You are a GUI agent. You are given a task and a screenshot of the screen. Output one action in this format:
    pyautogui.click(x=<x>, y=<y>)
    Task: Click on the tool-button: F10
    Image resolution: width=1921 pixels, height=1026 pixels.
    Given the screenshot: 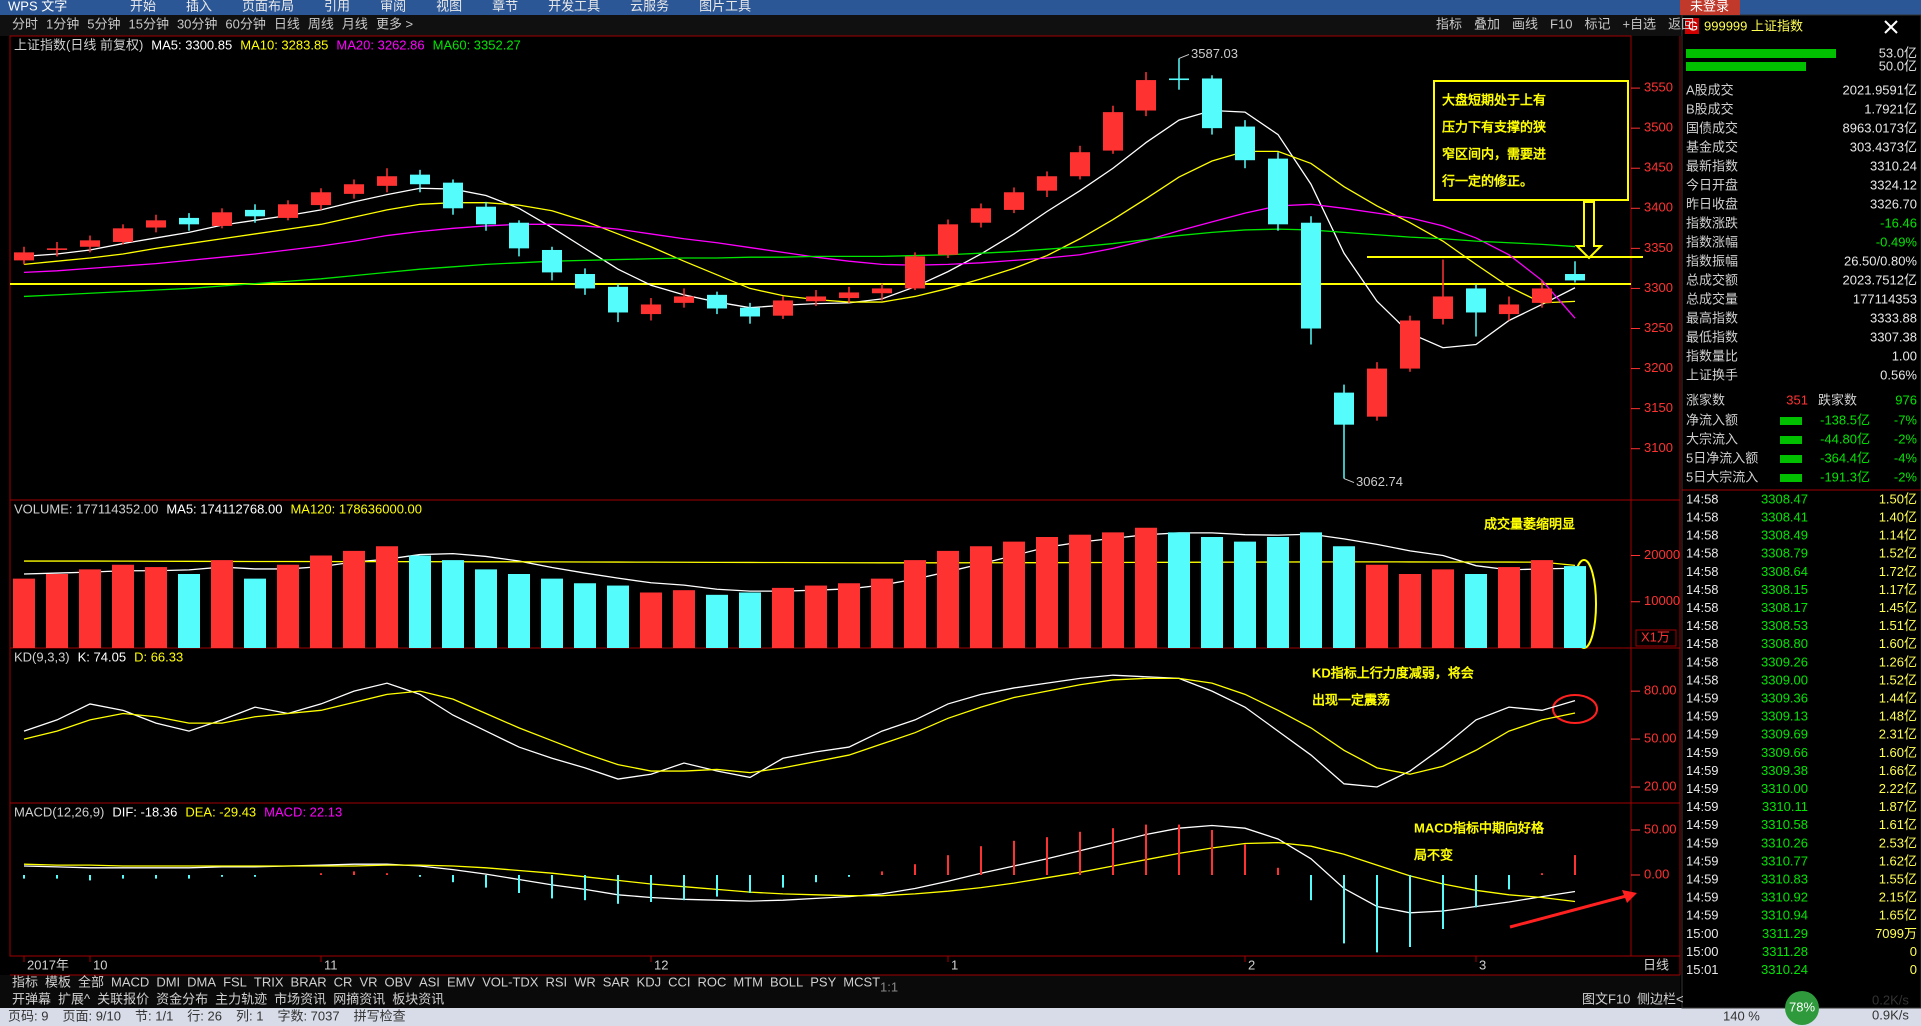 What is the action you would take?
    pyautogui.click(x=1561, y=23)
    